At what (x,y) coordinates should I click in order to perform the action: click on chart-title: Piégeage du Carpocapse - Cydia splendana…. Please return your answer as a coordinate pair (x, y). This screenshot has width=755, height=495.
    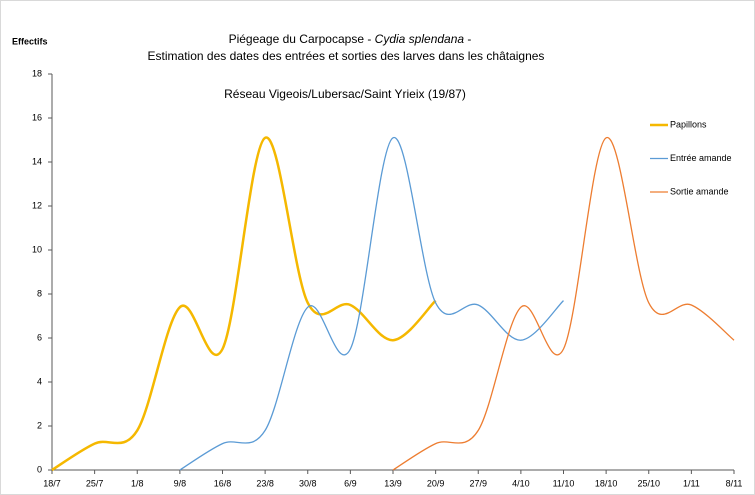
    Looking at the image, I should click on (350, 39).